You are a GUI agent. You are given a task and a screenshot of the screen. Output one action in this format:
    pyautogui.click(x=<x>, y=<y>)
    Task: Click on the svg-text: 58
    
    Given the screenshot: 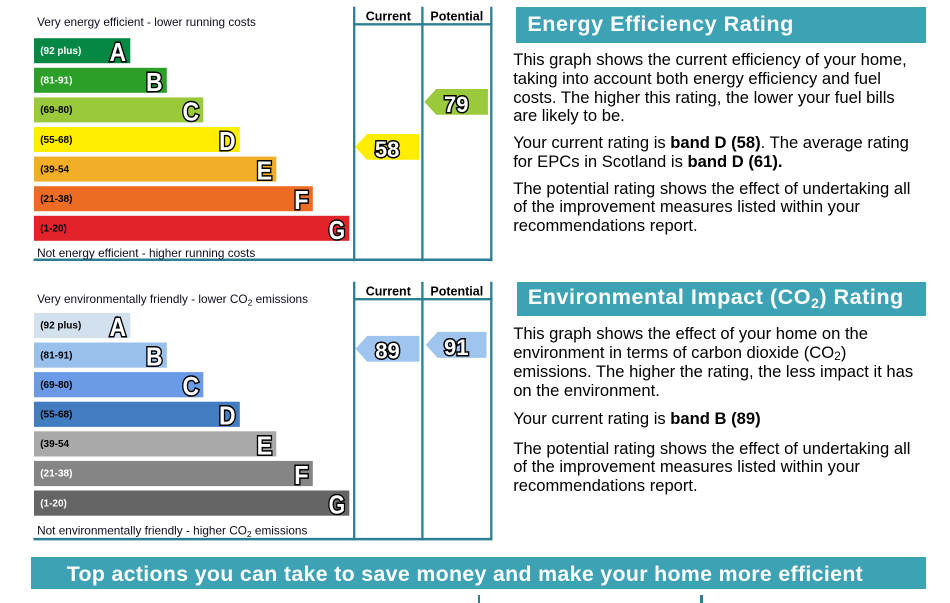 What is the action you would take?
    pyautogui.click(x=387, y=149)
    